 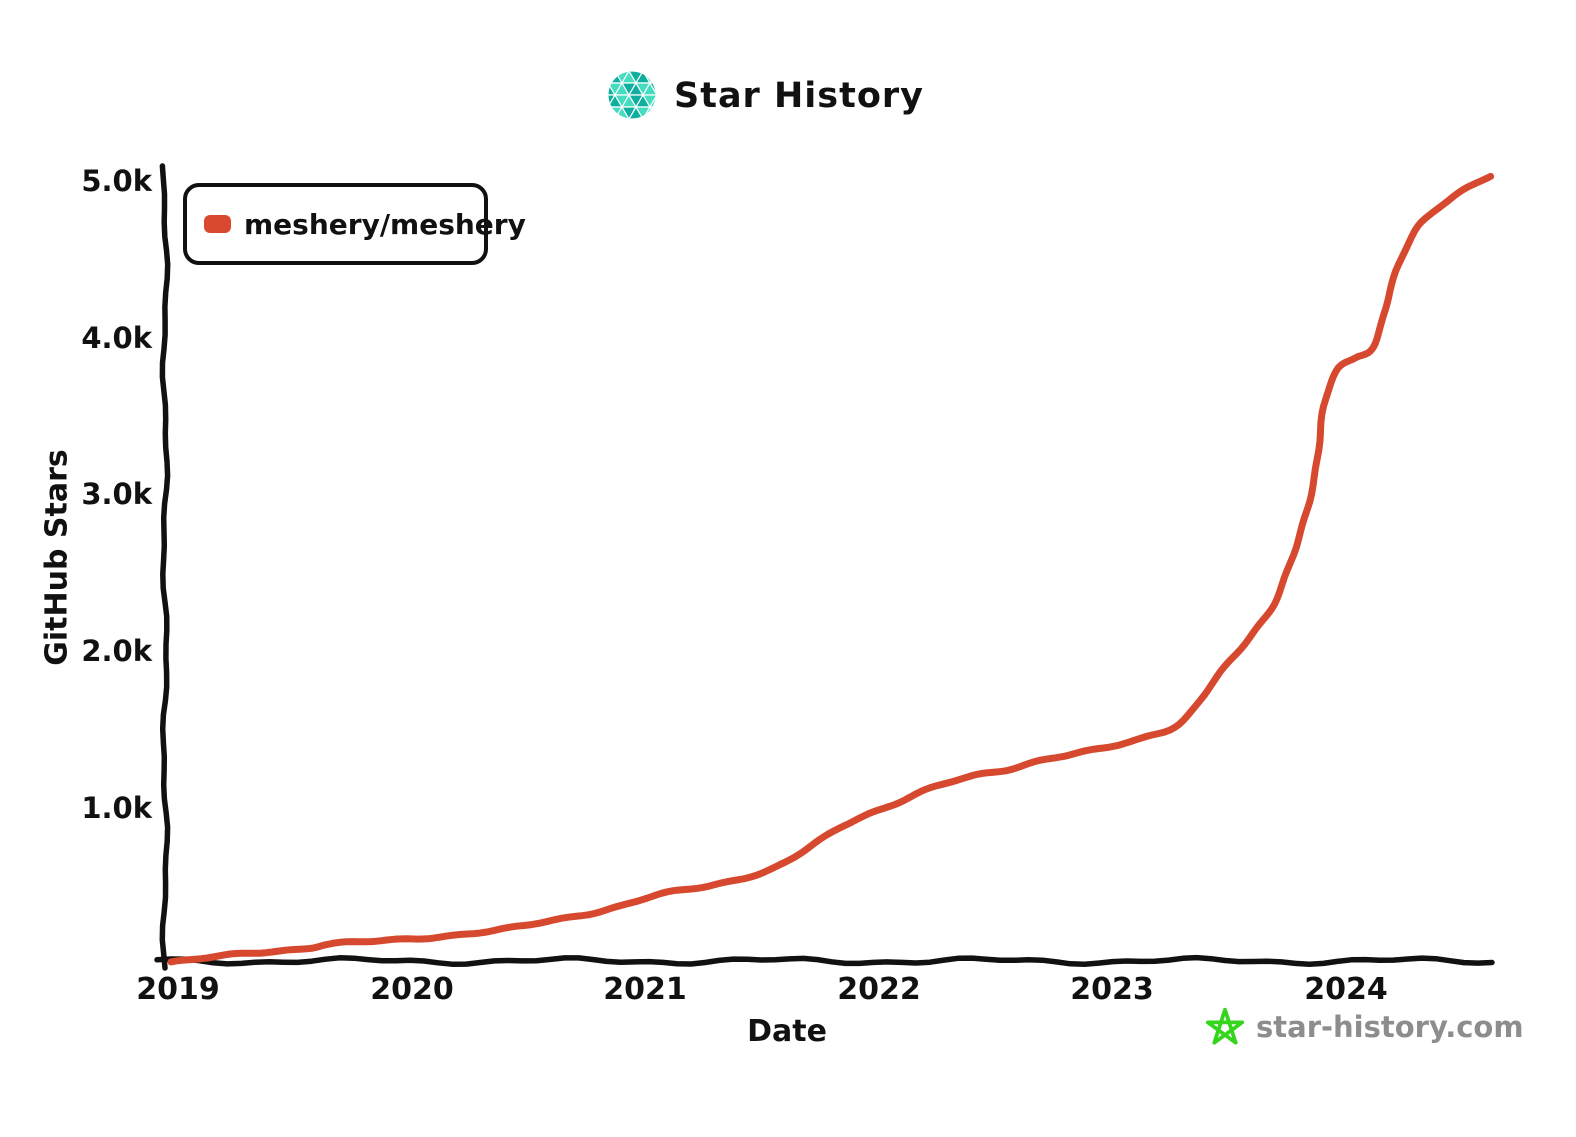 I want to click on legend-series-label: meshery/meshery, so click(x=385, y=224).